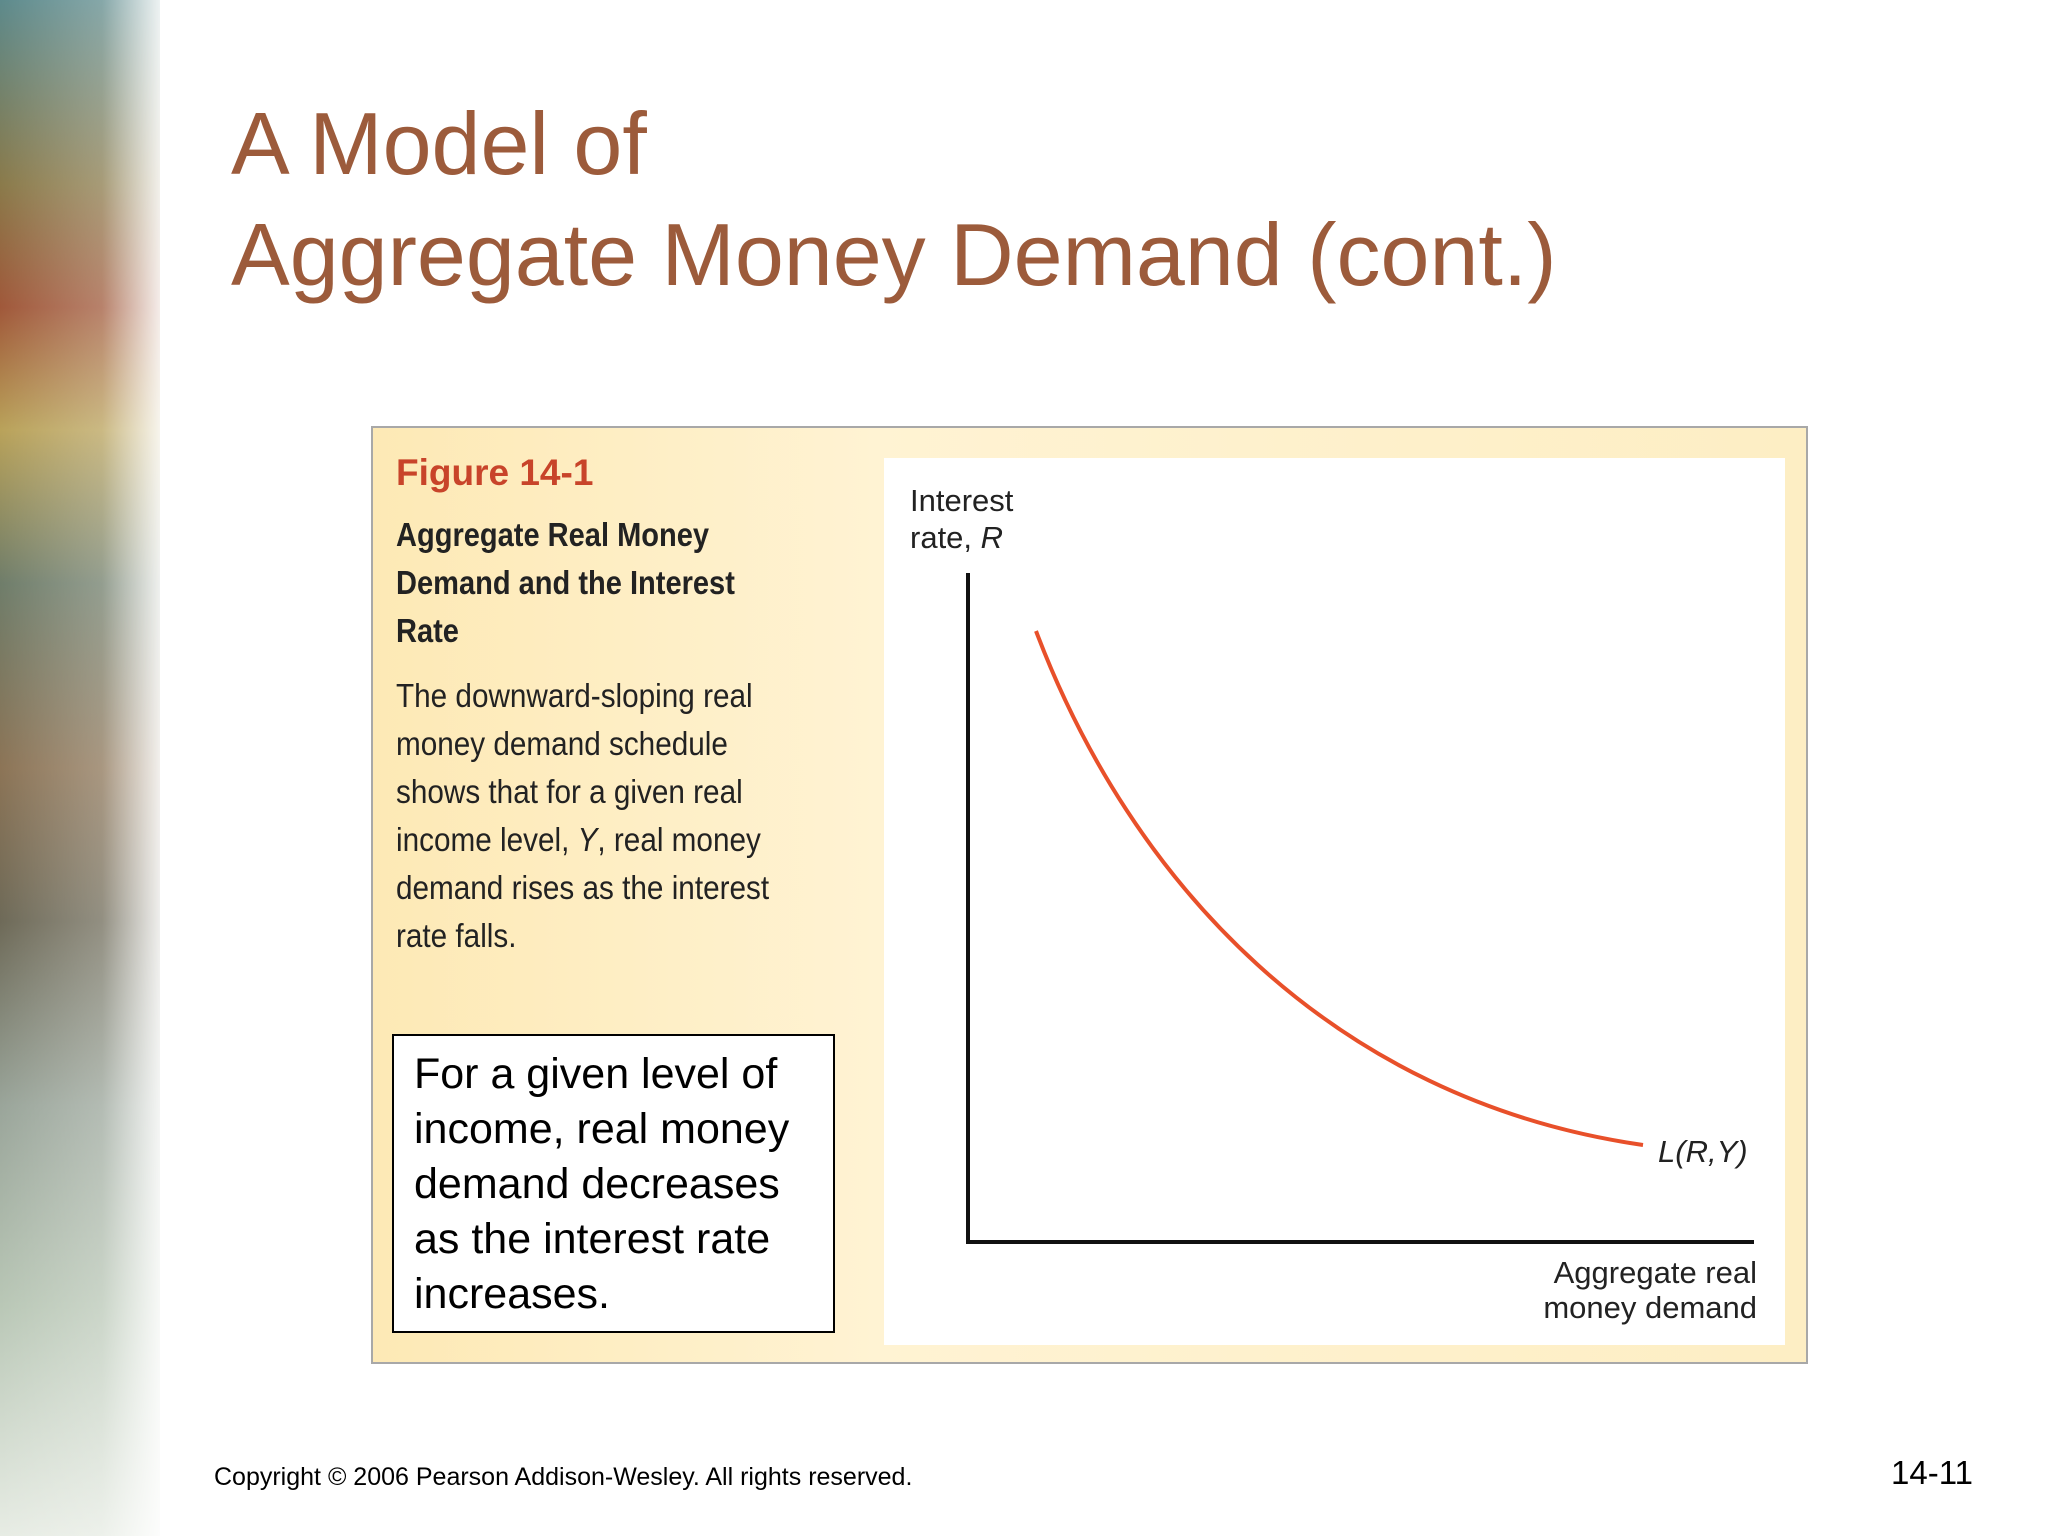 This screenshot has width=2048, height=1536. Describe the element at coordinates (495, 472) in the screenshot. I see `figure-label: Figure 14-1` at that location.